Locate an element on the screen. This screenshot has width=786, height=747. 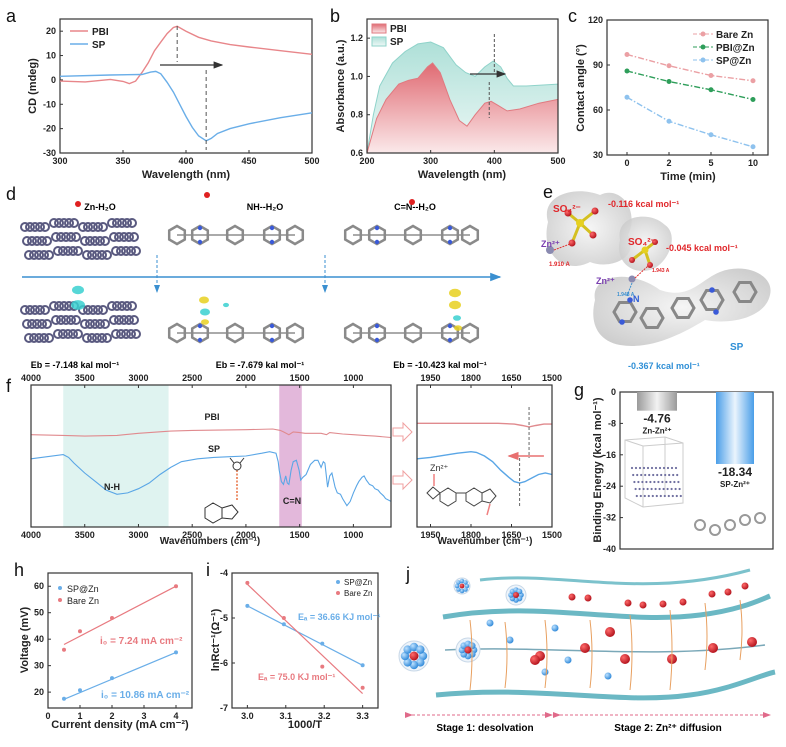
y-tick-label: -7 is located at coordinates (224, 708).